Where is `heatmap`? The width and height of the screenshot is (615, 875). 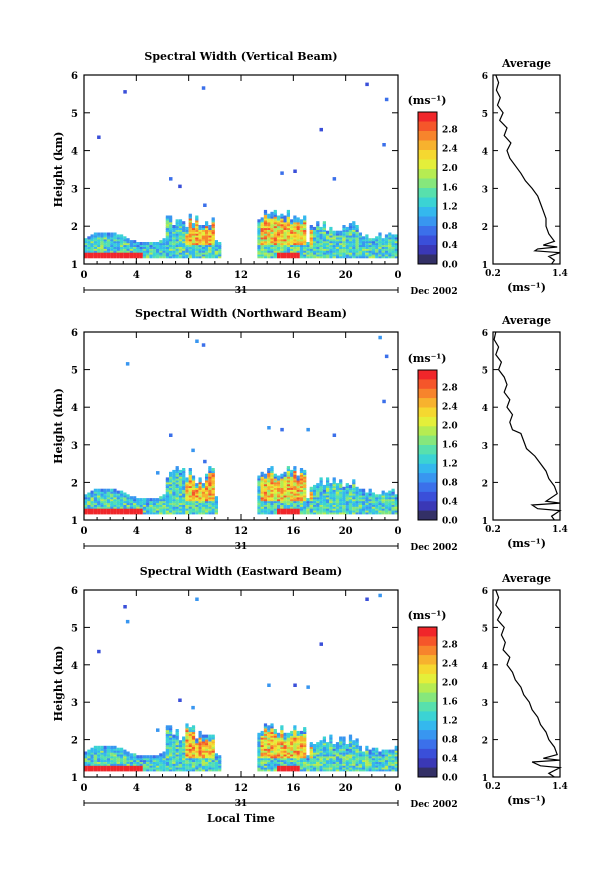 heatmap is located at coordinates (241, 682).